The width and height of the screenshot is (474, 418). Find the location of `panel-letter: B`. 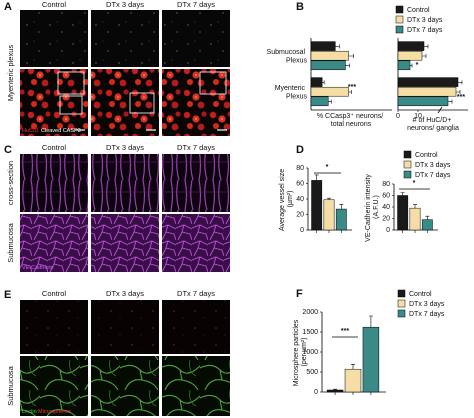

panel-letter: B is located at coordinates (300, 7).